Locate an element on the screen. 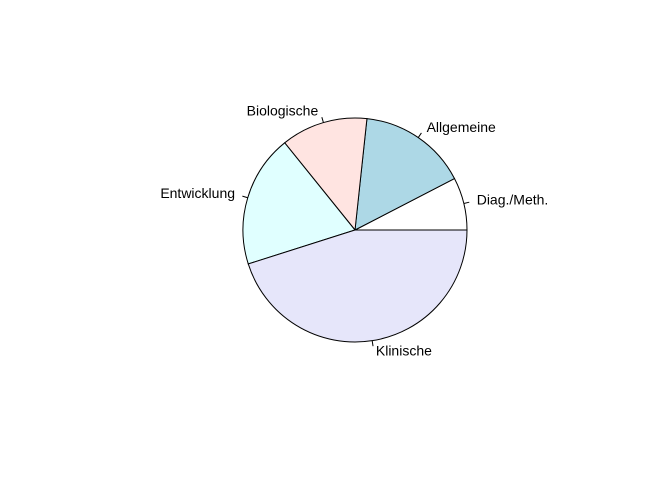  pie-slice is located at coordinates (405, 174).